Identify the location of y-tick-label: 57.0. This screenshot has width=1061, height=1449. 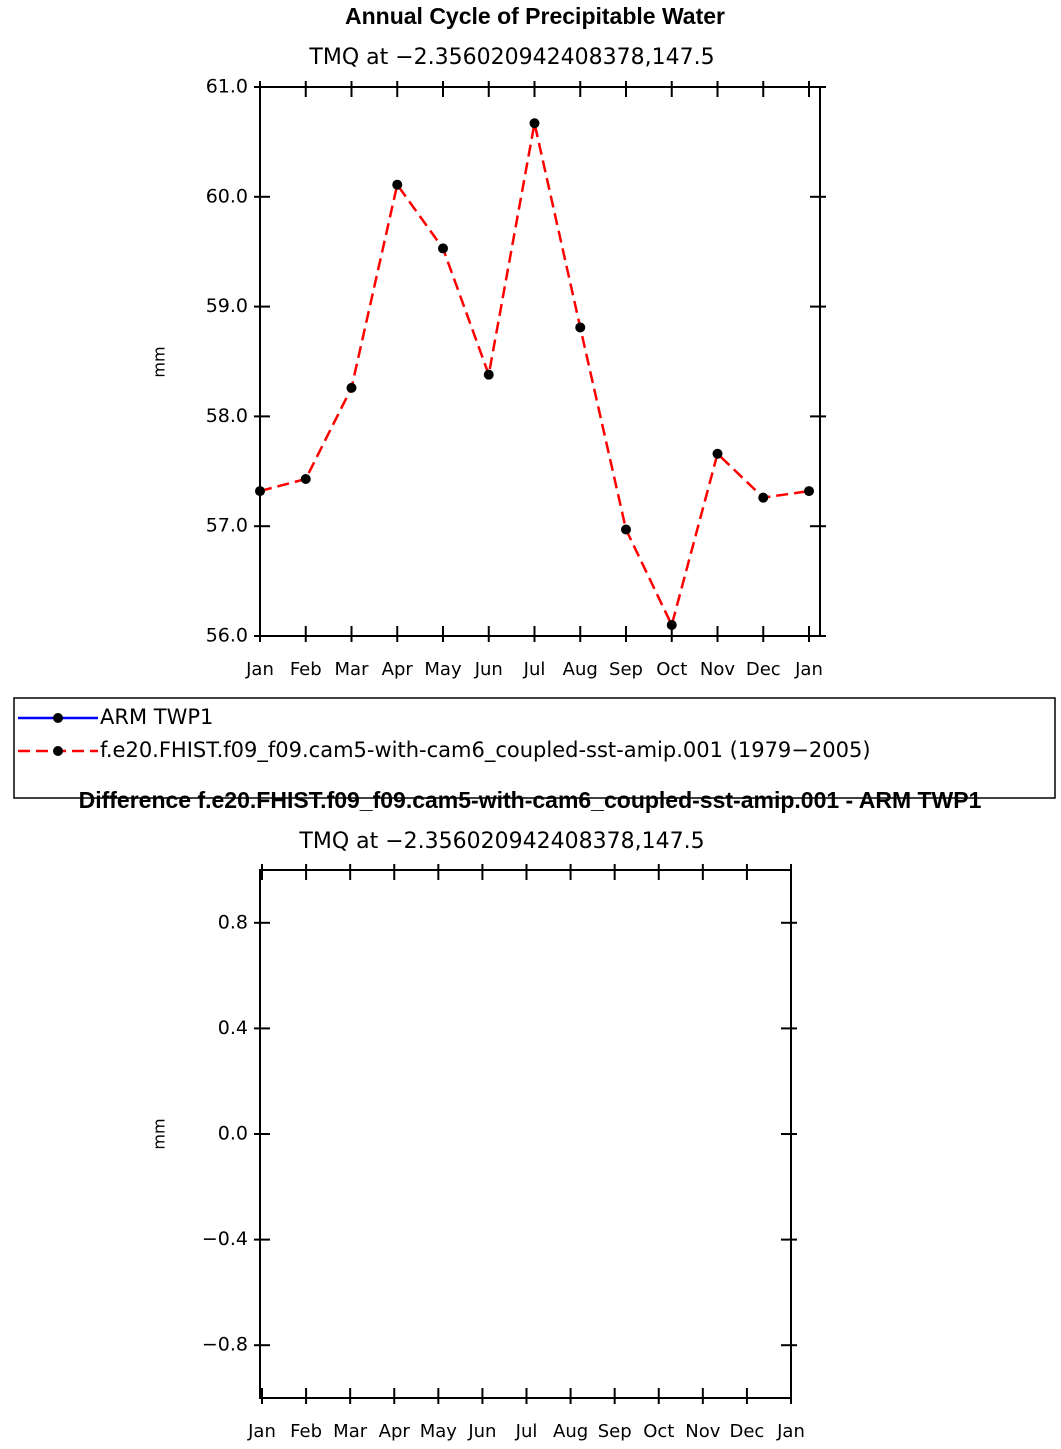
(227, 526).